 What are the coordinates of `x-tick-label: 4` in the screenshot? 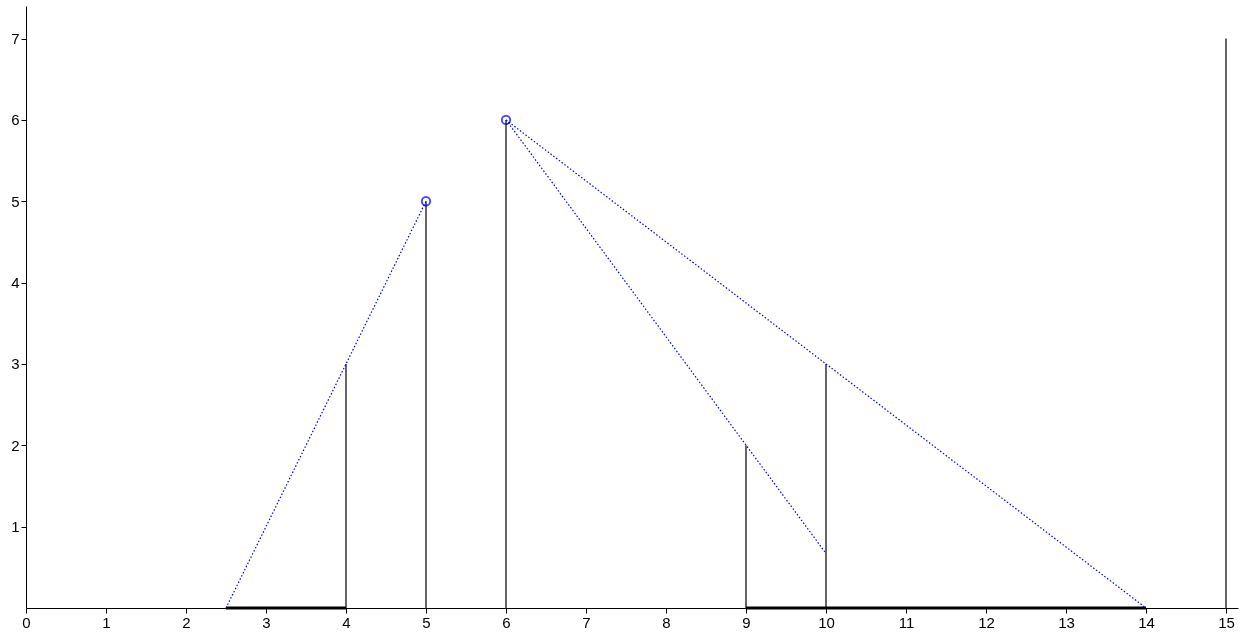 It's located at (346, 622).